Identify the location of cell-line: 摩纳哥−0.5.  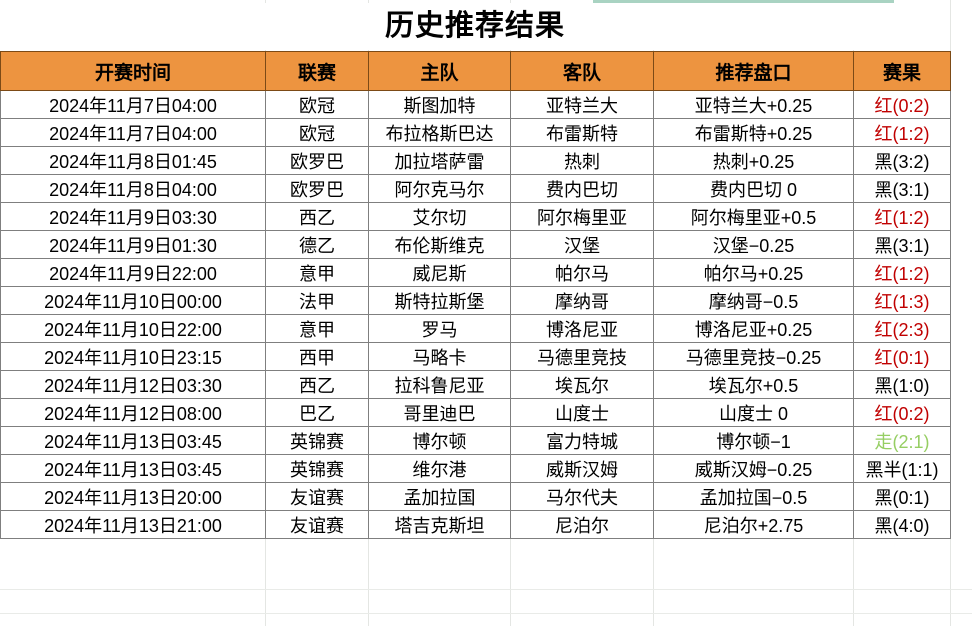
(753, 300).